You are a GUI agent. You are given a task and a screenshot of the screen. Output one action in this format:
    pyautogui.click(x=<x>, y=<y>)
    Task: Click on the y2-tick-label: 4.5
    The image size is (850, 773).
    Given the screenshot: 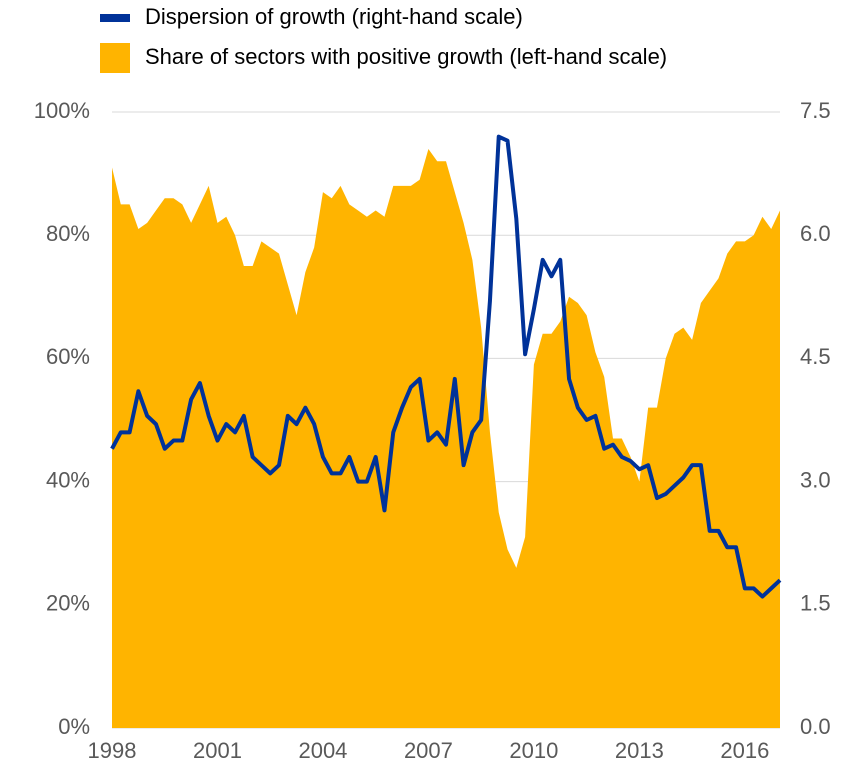 What is the action you would take?
    pyautogui.click(x=815, y=356)
    